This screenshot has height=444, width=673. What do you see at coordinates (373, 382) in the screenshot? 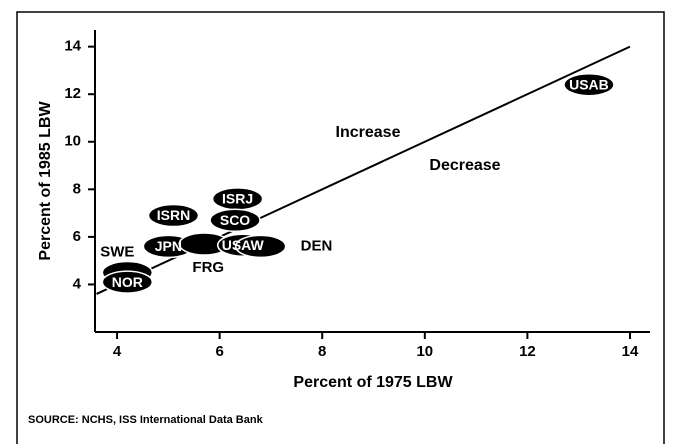
I see `x-axis-label: Percent of 1975 LBW` at bounding box center [373, 382].